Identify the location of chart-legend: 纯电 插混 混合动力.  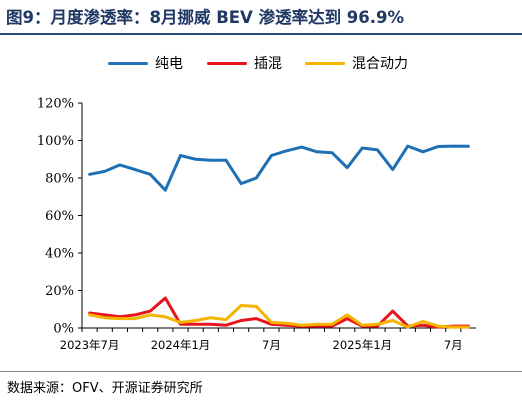
(261, 64).